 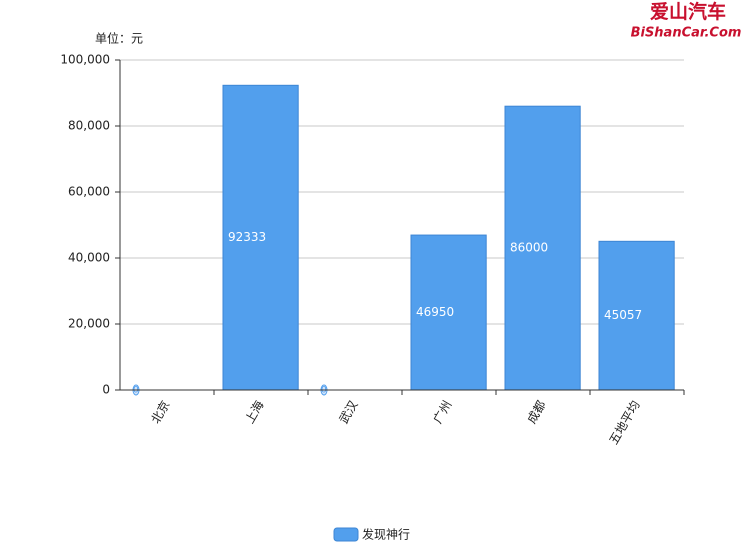 I want to click on y-tick-label: 60,000, so click(x=89, y=192).